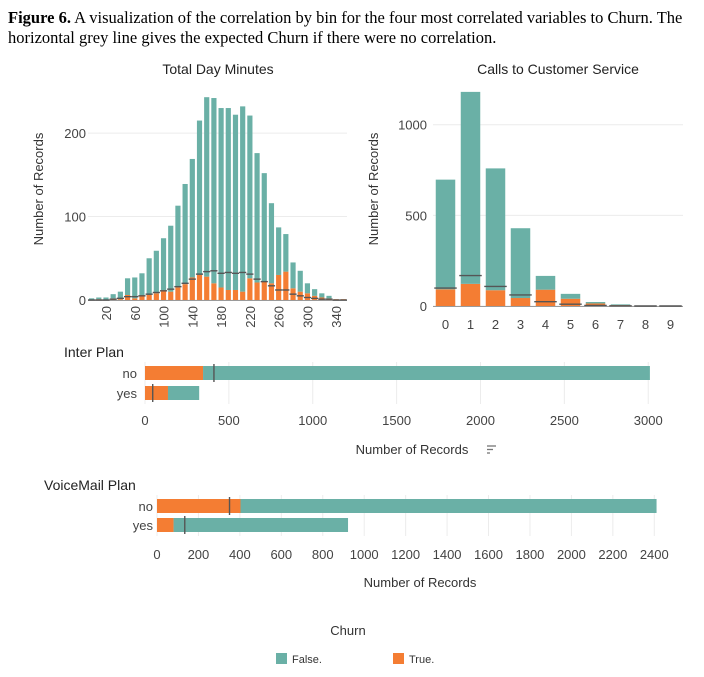 The height and width of the screenshot is (677, 704). What do you see at coordinates (281, 658) in the screenshot?
I see `legend-swatch-false` at bounding box center [281, 658].